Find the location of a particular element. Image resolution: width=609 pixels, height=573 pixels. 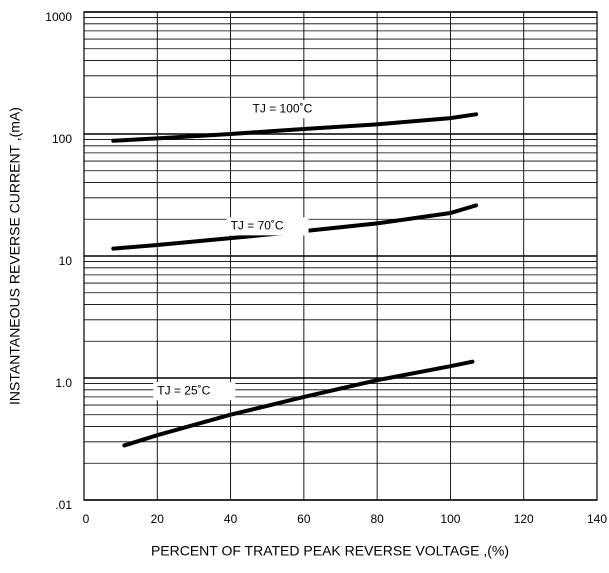

series-label: TJ = 25˚C is located at coordinates (183, 390).